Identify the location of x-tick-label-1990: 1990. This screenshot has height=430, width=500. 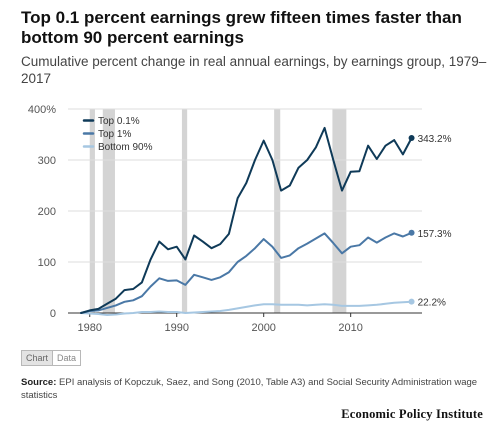
(176, 328).